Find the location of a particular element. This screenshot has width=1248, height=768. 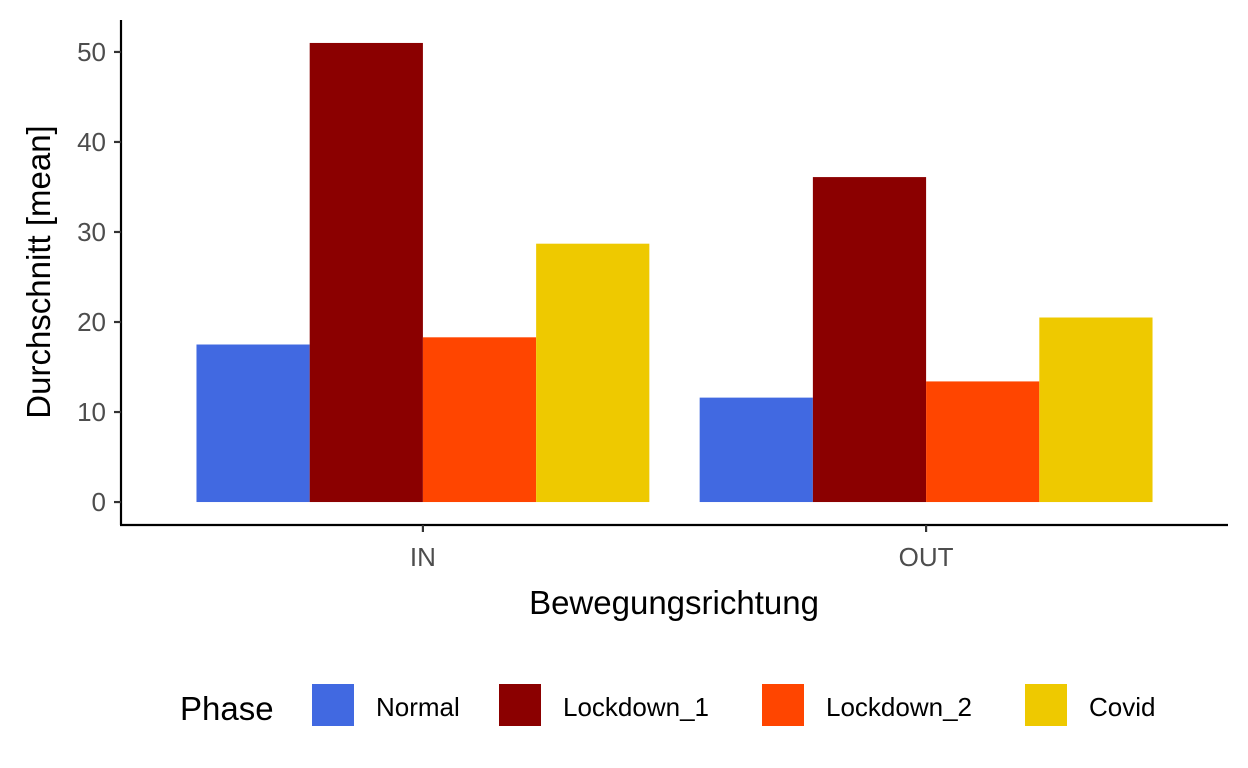

y-tick-label: 20 is located at coordinates (91, 322).